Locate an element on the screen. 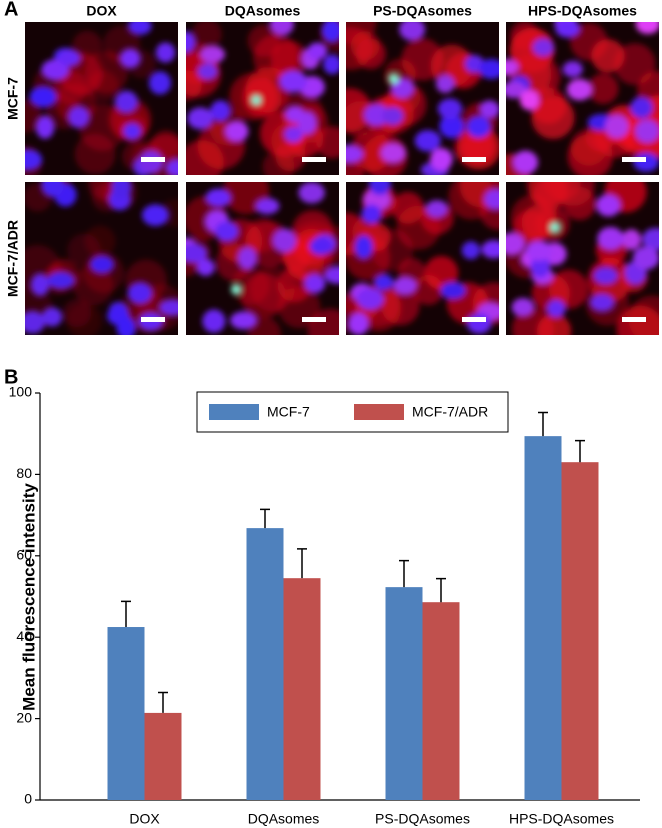  panel-label: B is located at coordinates (11, 377).